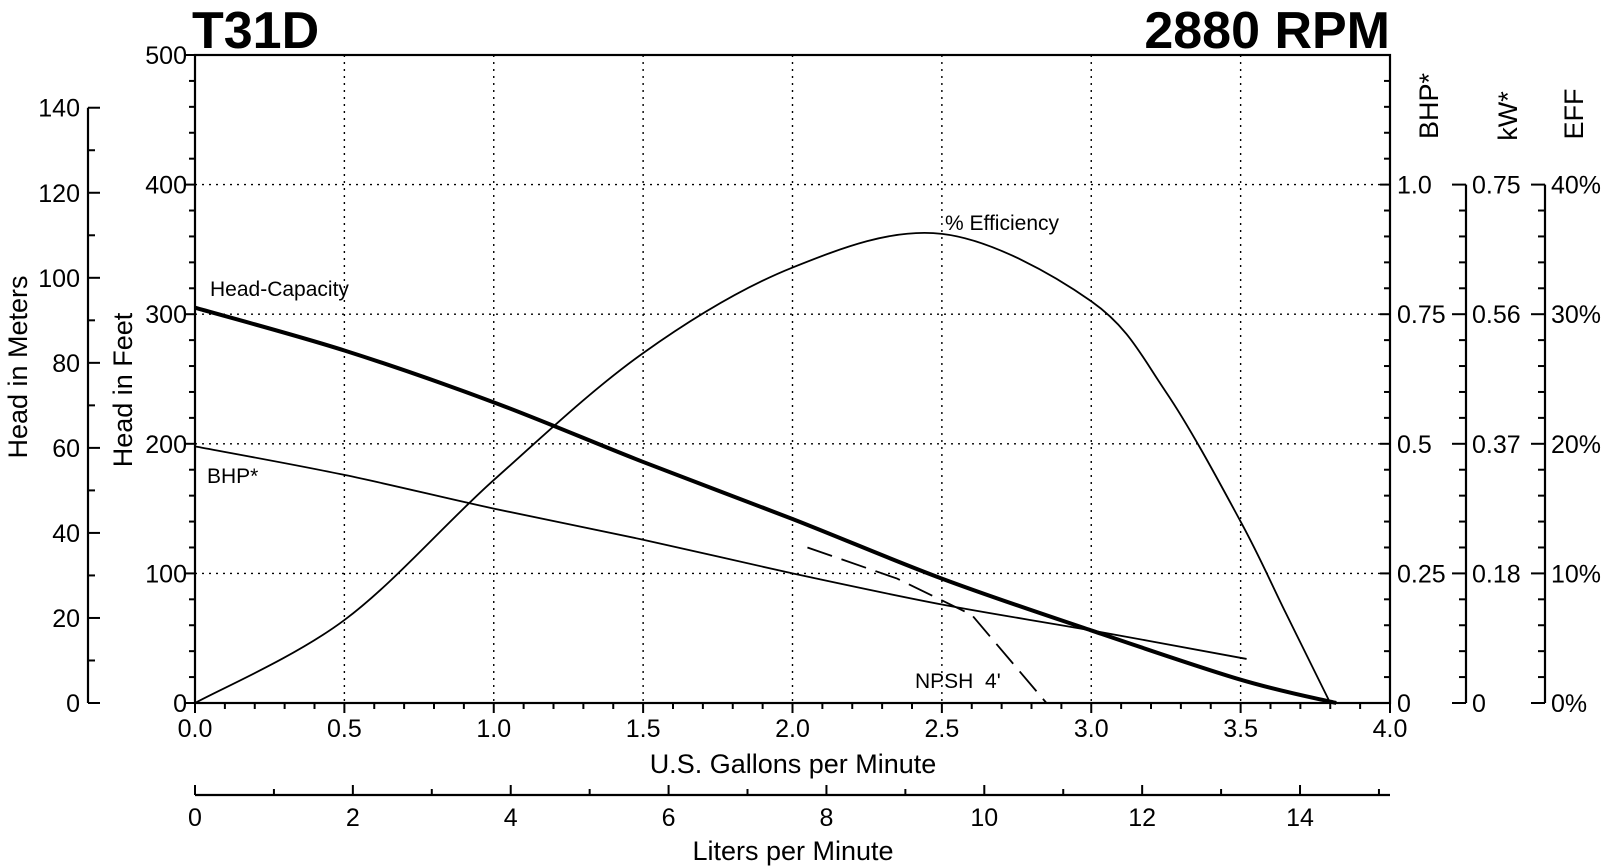  I want to click on feet-tick-label: 0, so click(180, 704).